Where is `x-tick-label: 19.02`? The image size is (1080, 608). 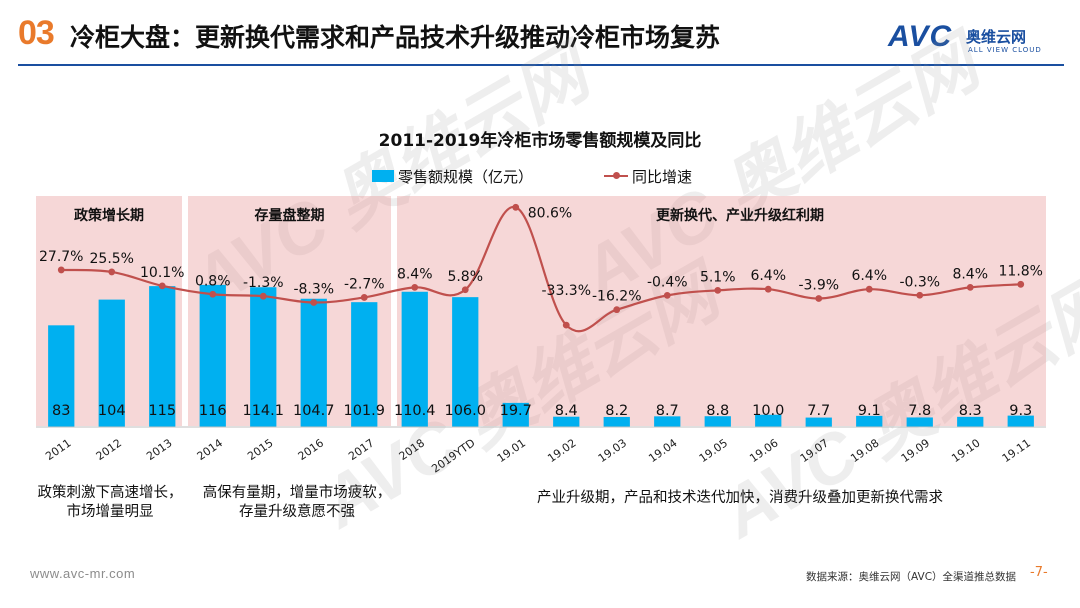
x-tick-label: 19.02 is located at coordinates (561, 450).